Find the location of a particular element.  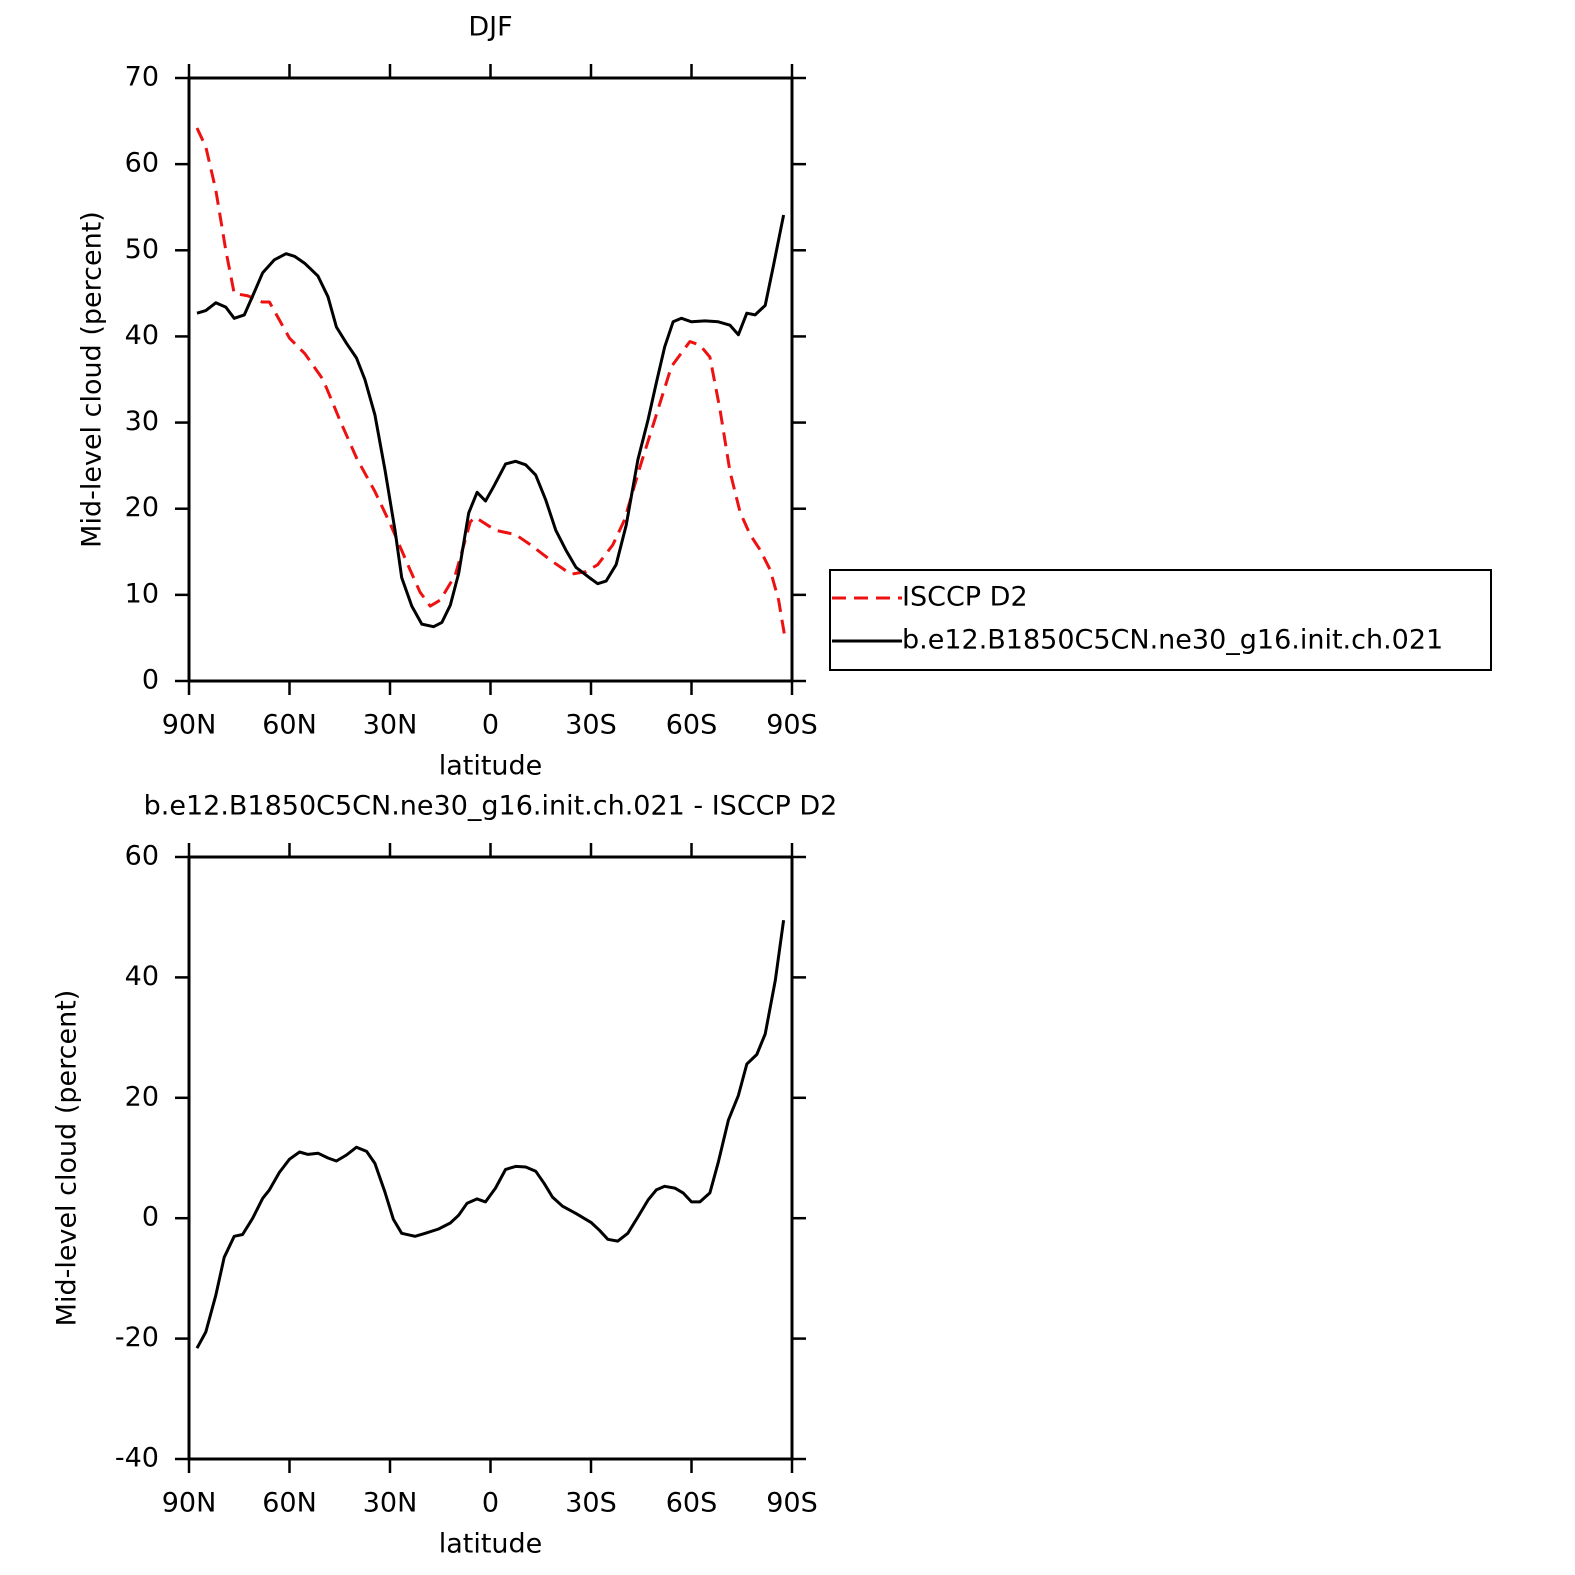

legend-box is located at coordinates (1160, 620).